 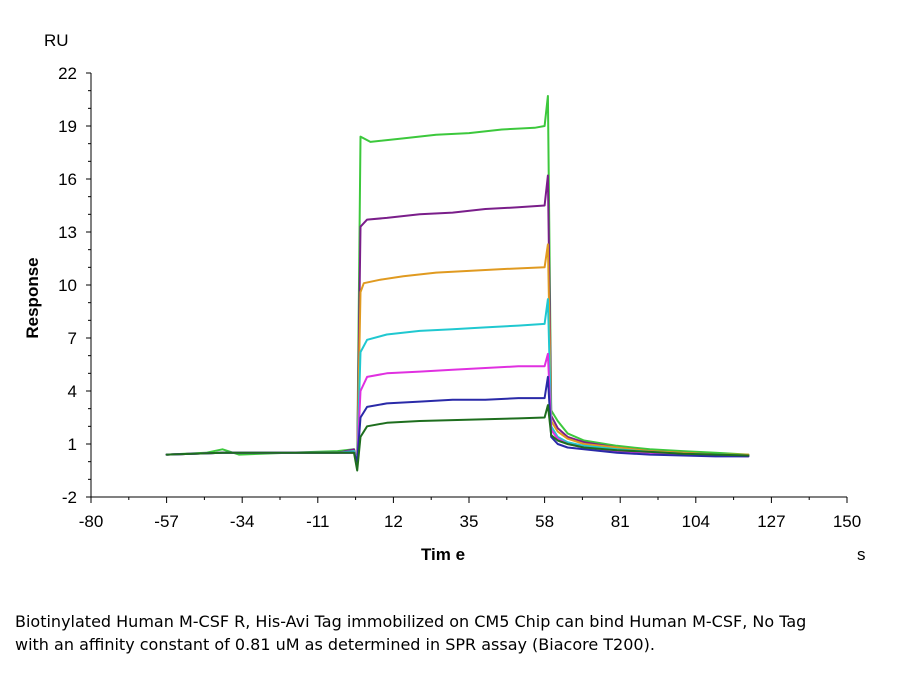 I want to click on y-tick-label: 10, so click(x=67, y=285).